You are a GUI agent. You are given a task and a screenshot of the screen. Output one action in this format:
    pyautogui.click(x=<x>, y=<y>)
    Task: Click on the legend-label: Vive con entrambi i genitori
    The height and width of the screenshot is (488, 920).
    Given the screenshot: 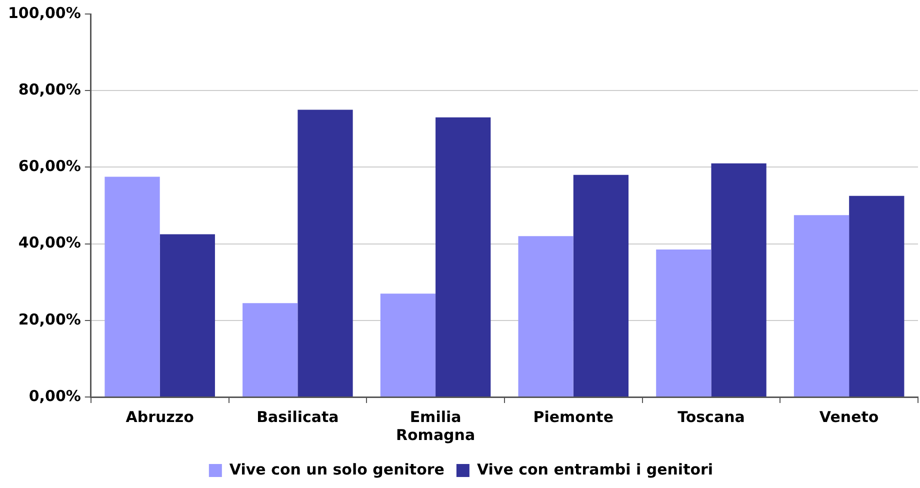 What is the action you would take?
    pyautogui.click(x=595, y=469)
    